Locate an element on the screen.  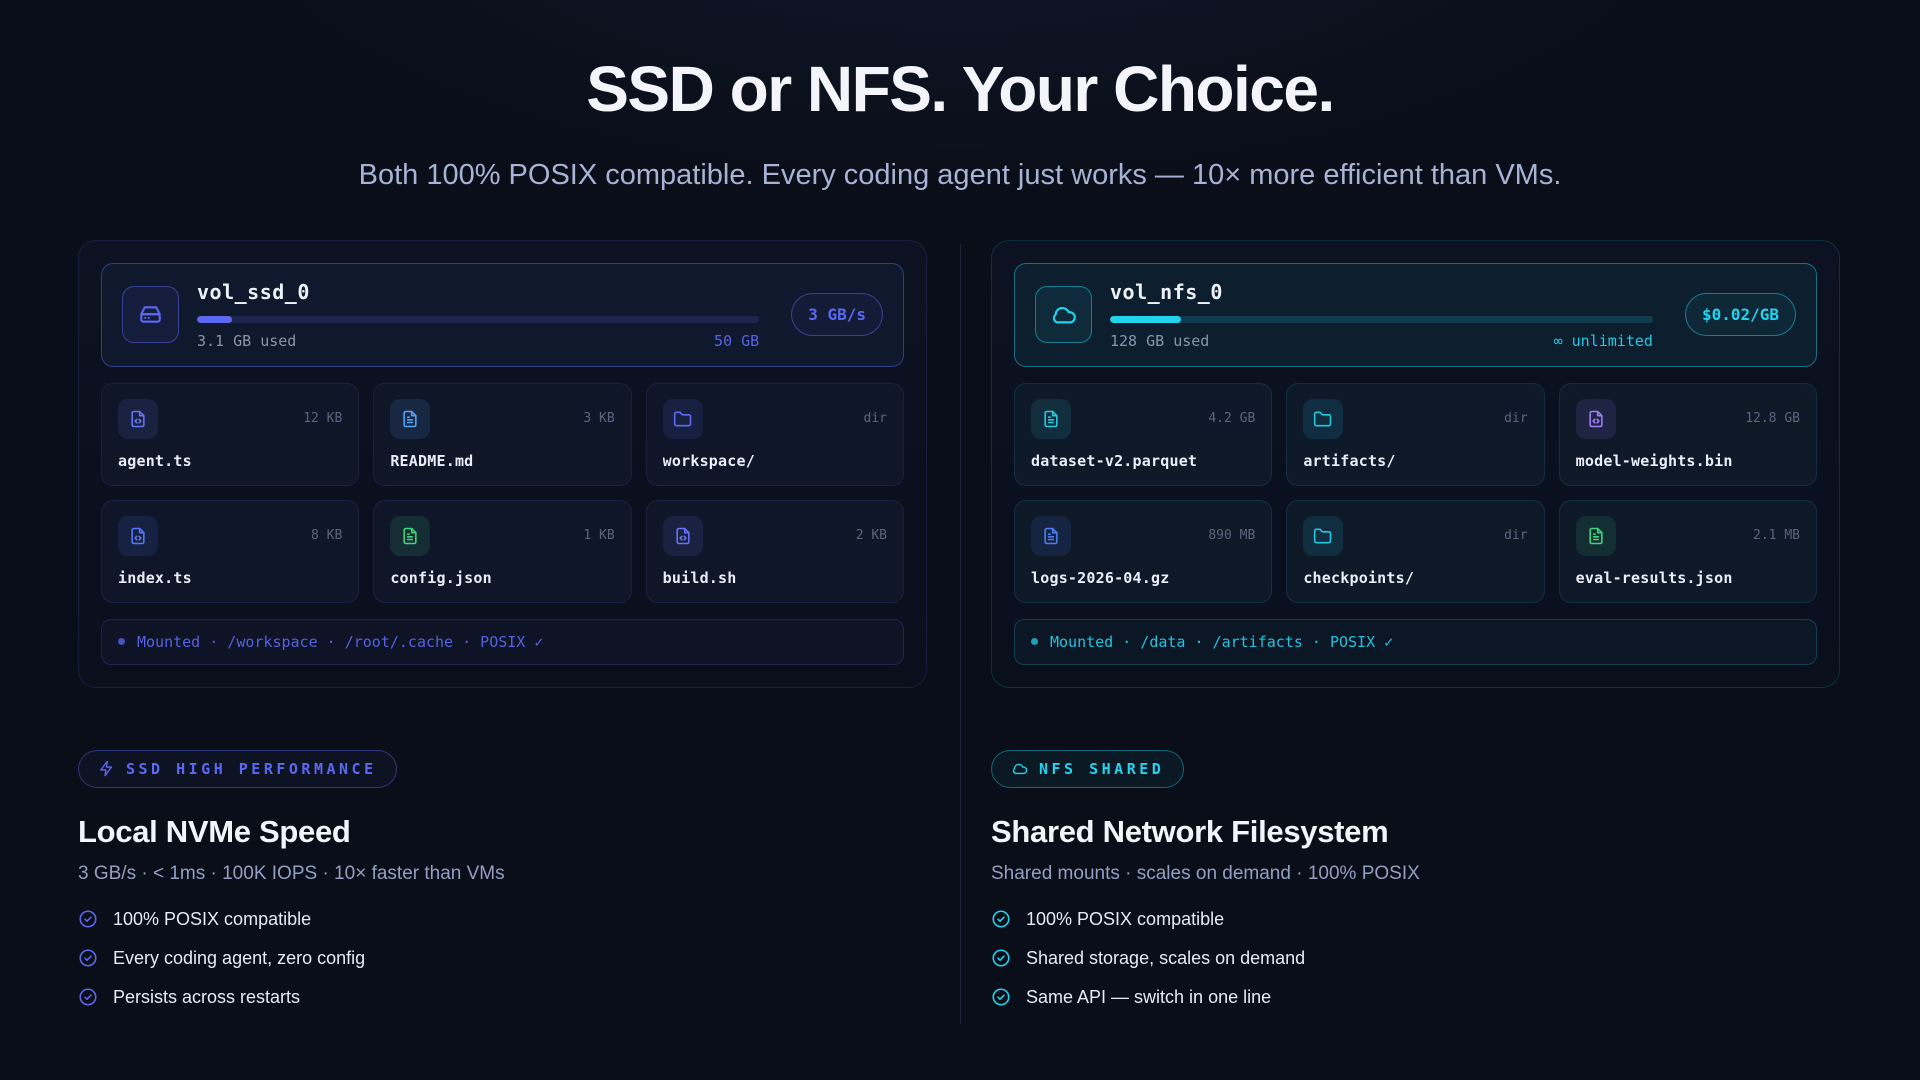
feature-text: Persists across restarts is located at coordinates (207, 996).